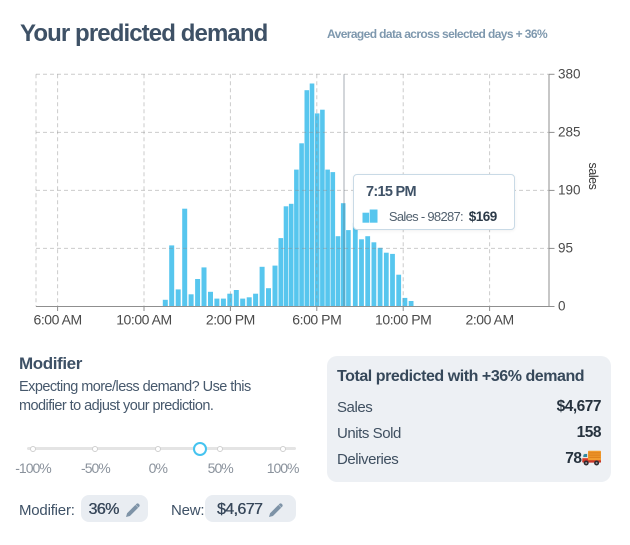 This screenshot has height=545, width=630. Describe the element at coordinates (230, 320) in the screenshot. I see `svg-text: 2:00 PM` at that location.